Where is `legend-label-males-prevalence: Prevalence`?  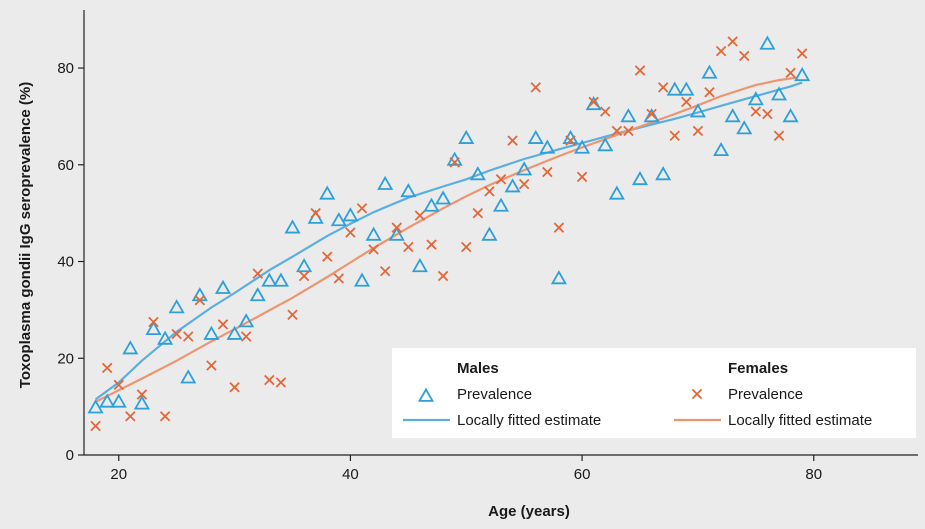
legend-label-males-prevalence: Prevalence is located at coordinates (494, 394).